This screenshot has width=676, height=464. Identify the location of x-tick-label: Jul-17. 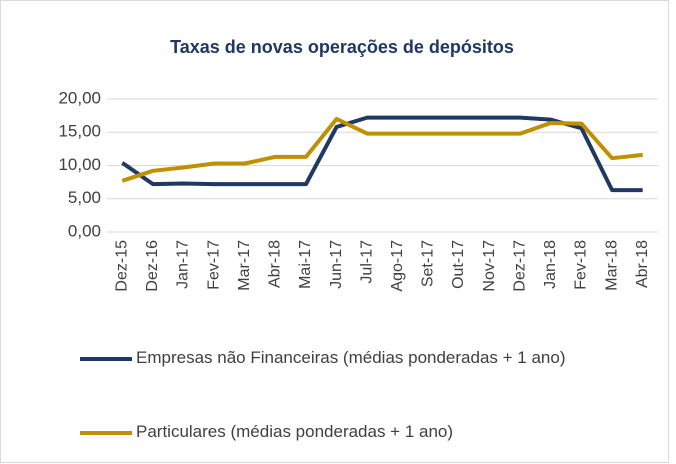
(366, 262).